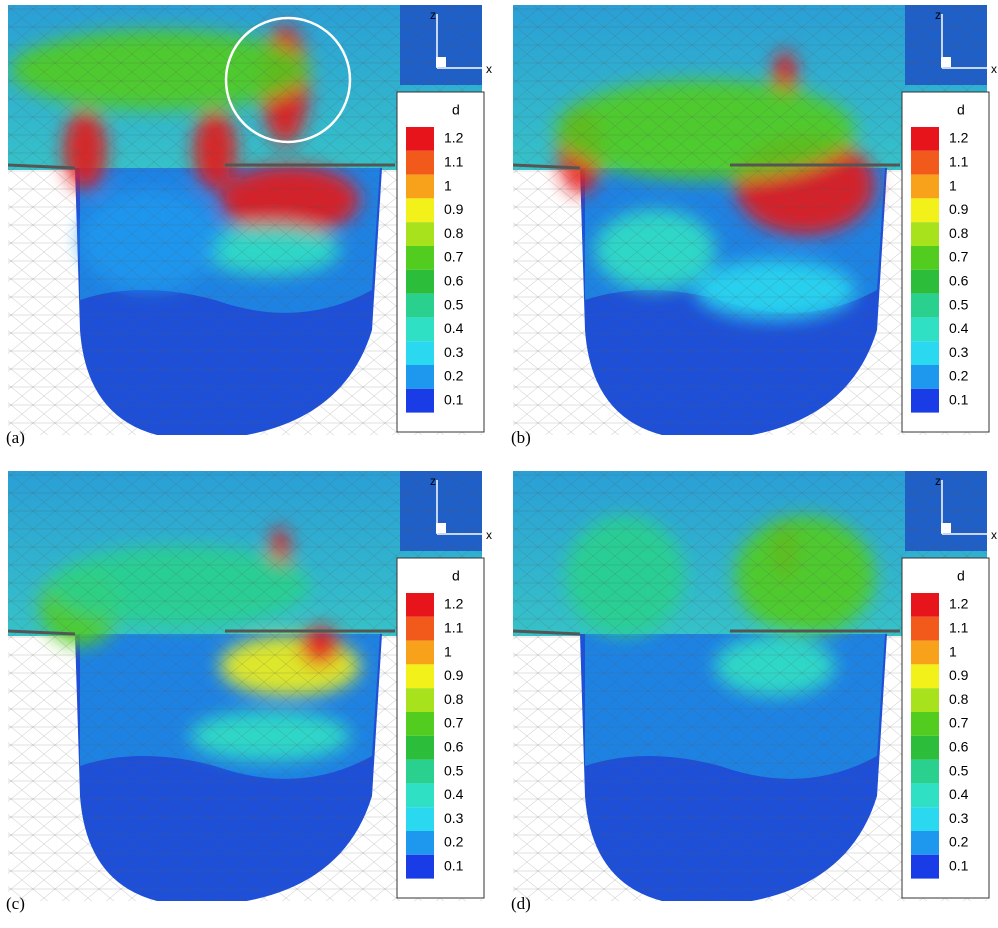 This screenshot has height=928, width=998. What do you see at coordinates (15, 437) in the screenshot?
I see `panel-label: (a)` at bounding box center [15, 437].